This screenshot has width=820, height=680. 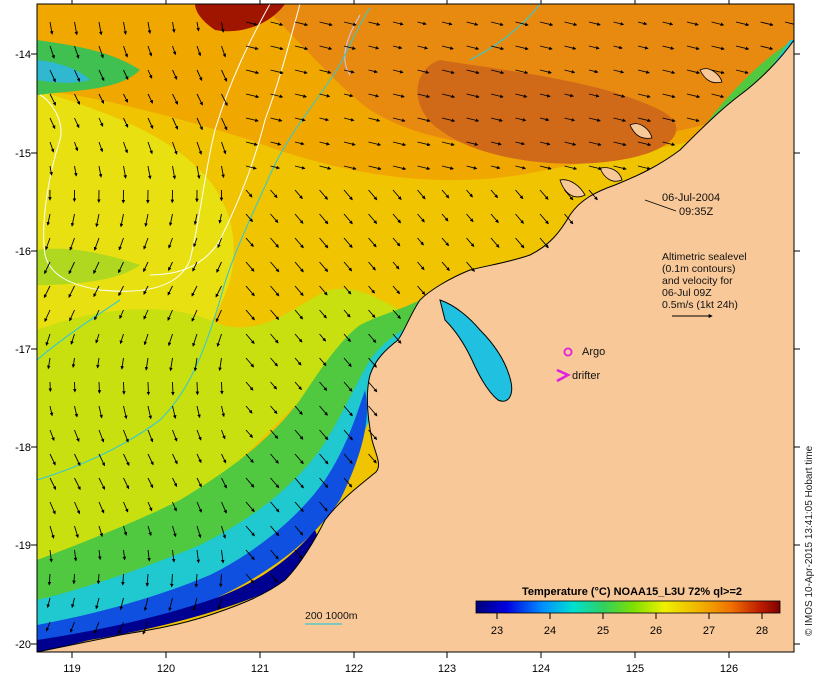 I want to click on lat-tick-label: -15, so click(x=23, y=154).